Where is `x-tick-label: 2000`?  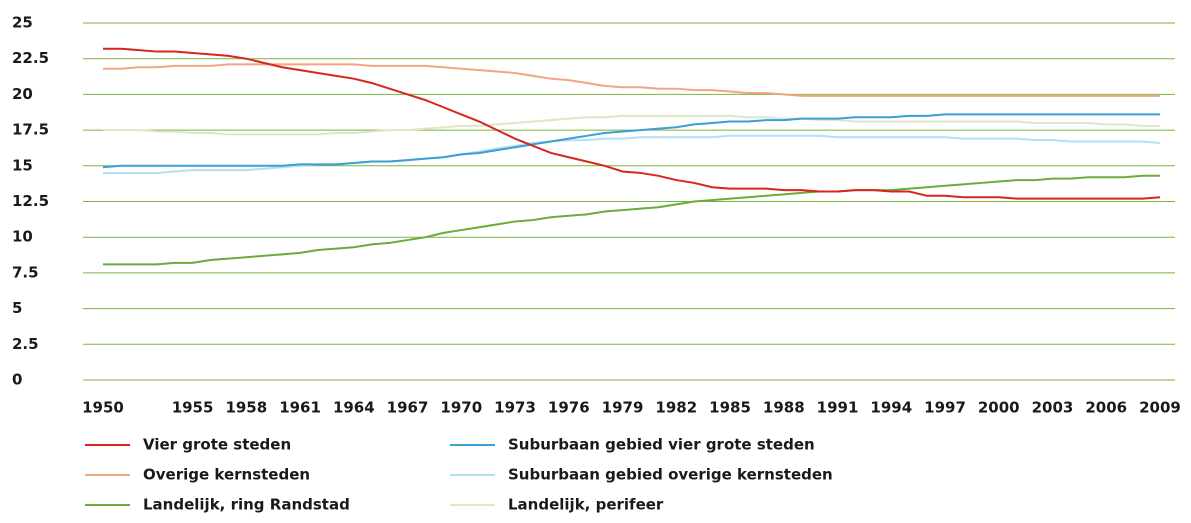
x-tick-label: 2000 is located at coordinates (999, 408).